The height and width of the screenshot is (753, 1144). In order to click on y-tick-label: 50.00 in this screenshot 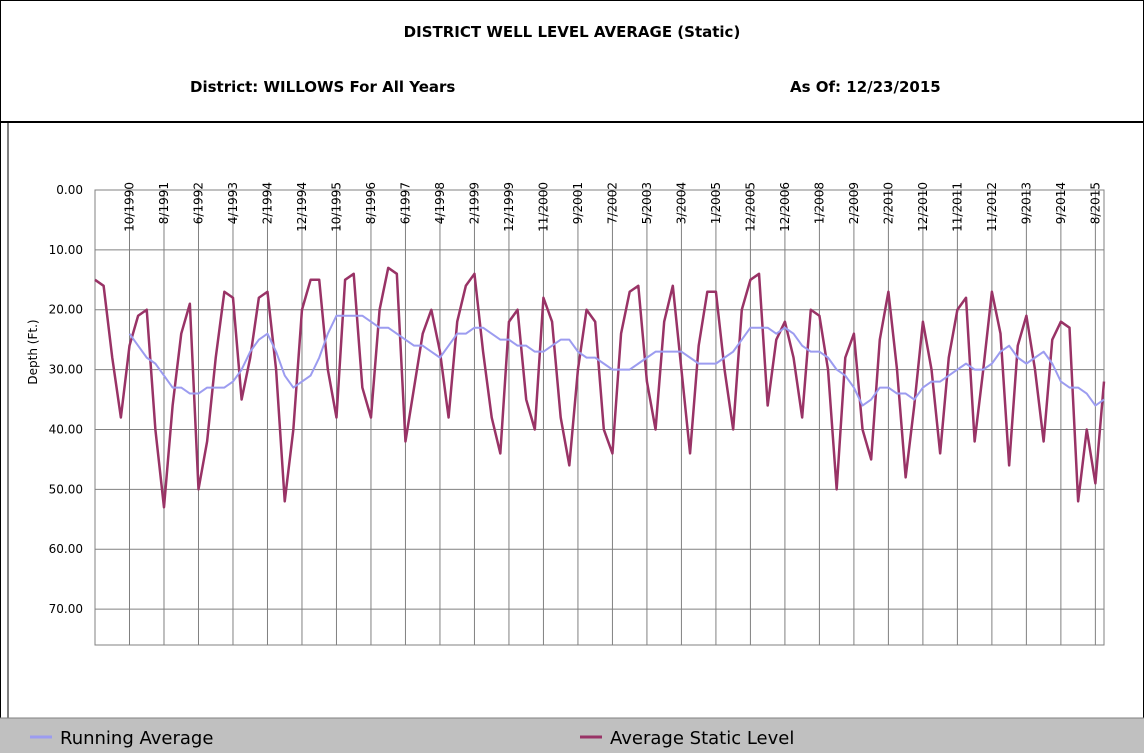, I will do `click(66, 489)`.